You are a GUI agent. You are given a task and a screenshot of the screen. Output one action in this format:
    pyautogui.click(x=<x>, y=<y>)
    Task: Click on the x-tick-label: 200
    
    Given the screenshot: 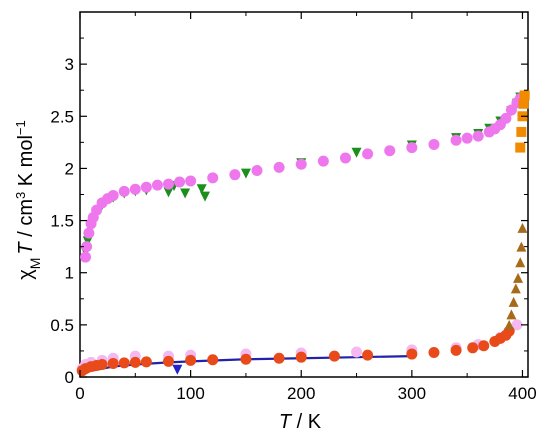 What is the action you would take?
    pyautogui.click(x=301, y=393)
    